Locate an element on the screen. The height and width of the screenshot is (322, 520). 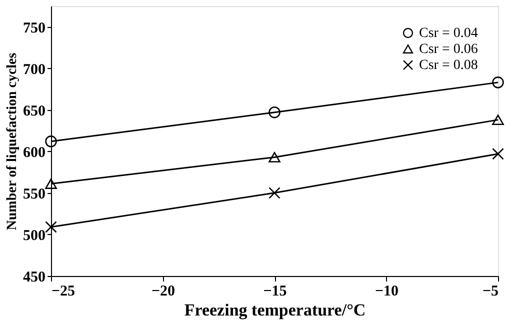
y-tick-label: 500 is located at coordinates (34, 236).